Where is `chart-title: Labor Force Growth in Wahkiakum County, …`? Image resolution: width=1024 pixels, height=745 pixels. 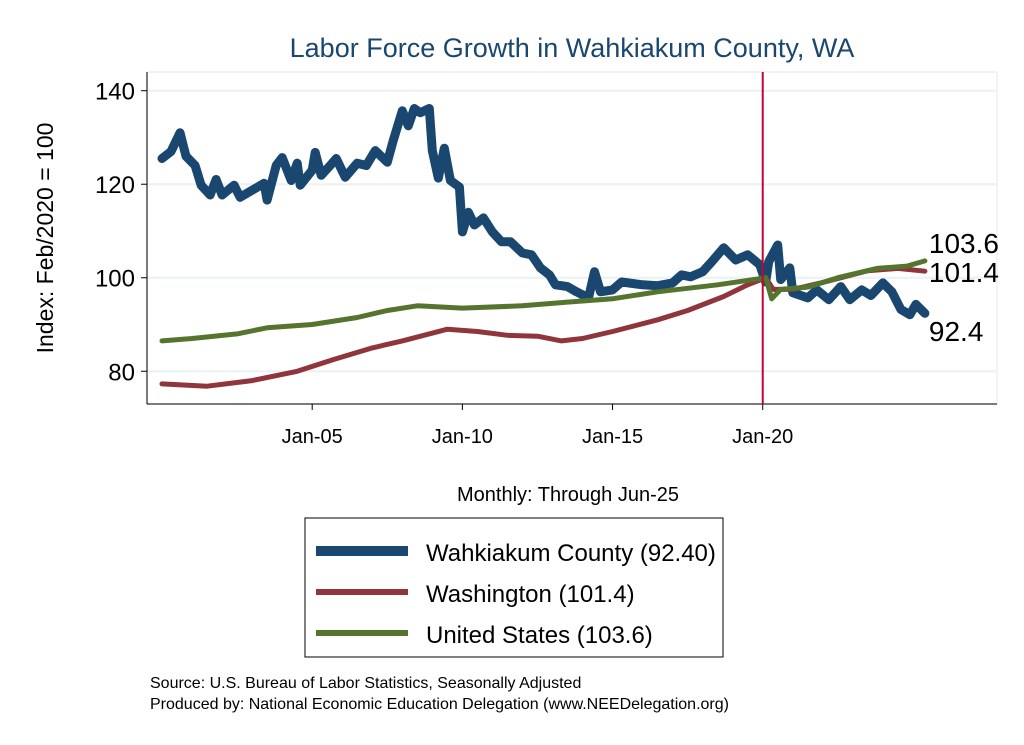
chart-title: Labor Force Growth in Wahkiakum County, … is located at coordinates (572, 48).